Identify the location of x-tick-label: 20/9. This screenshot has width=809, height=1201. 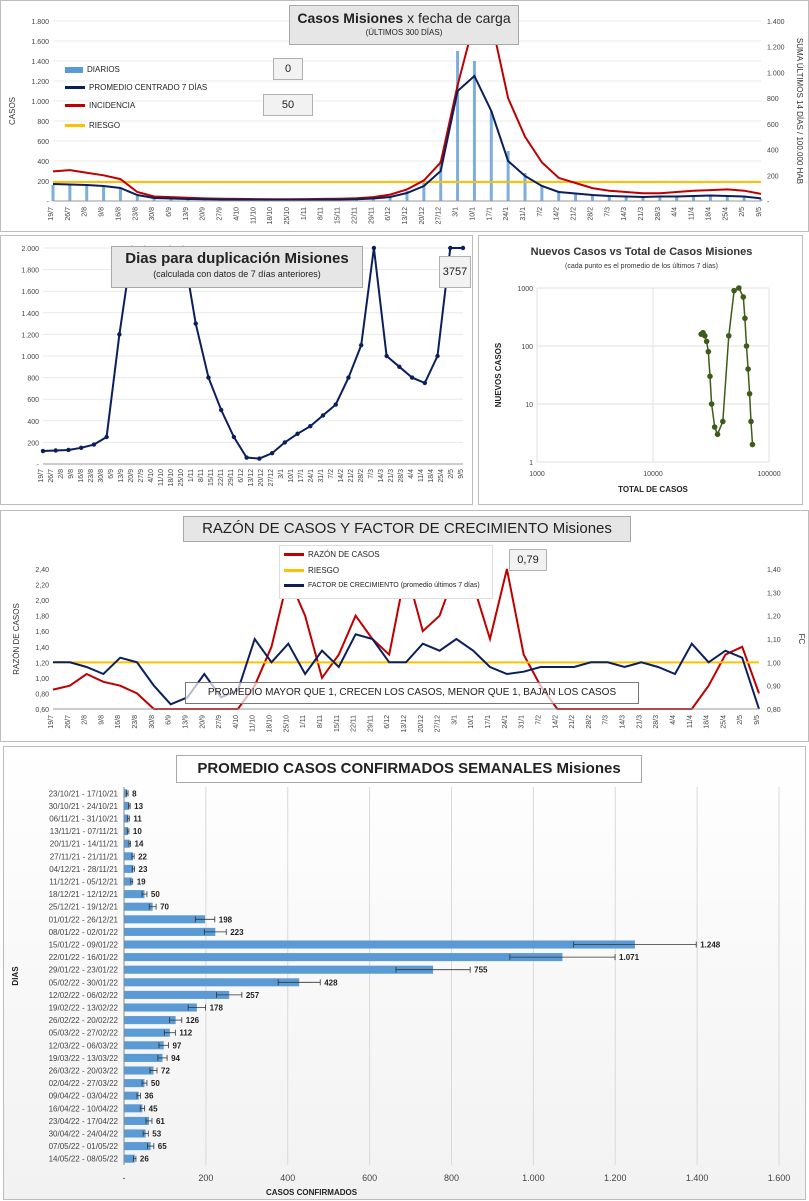
(202, 722).